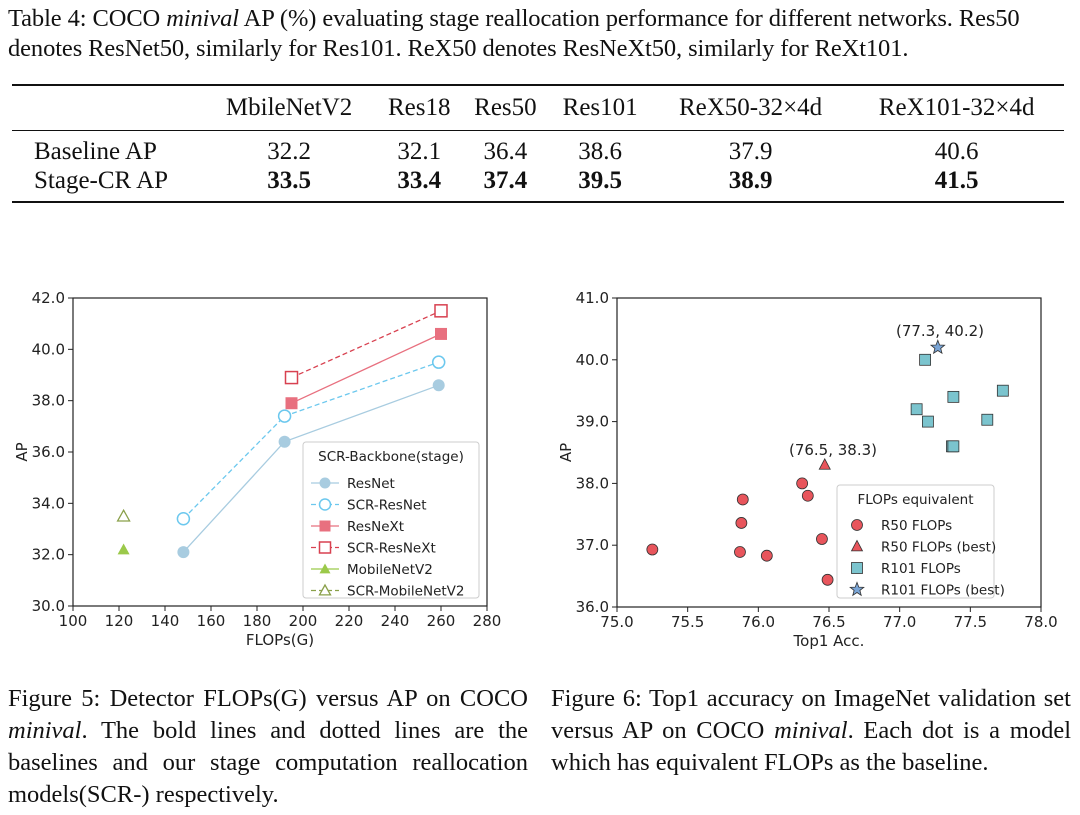 This screenshot has width=1080, height=815. I want to click on legend-title: SCR-Backbone(stage), so click(391, 457).